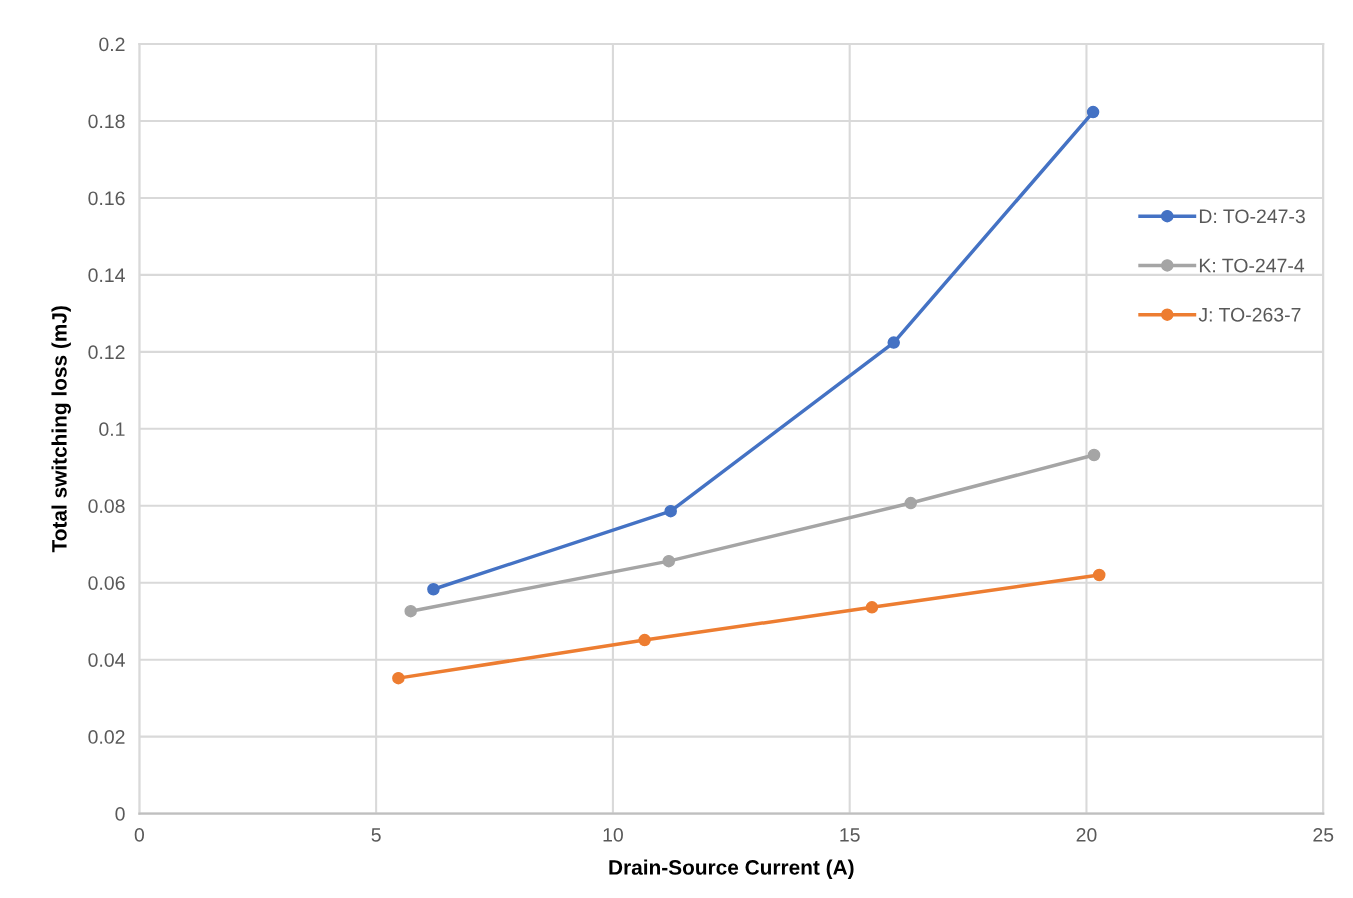 The height and width of the screenshot is (898, 1353). I want to click on x-tick-label: 10, so click(613, 834).